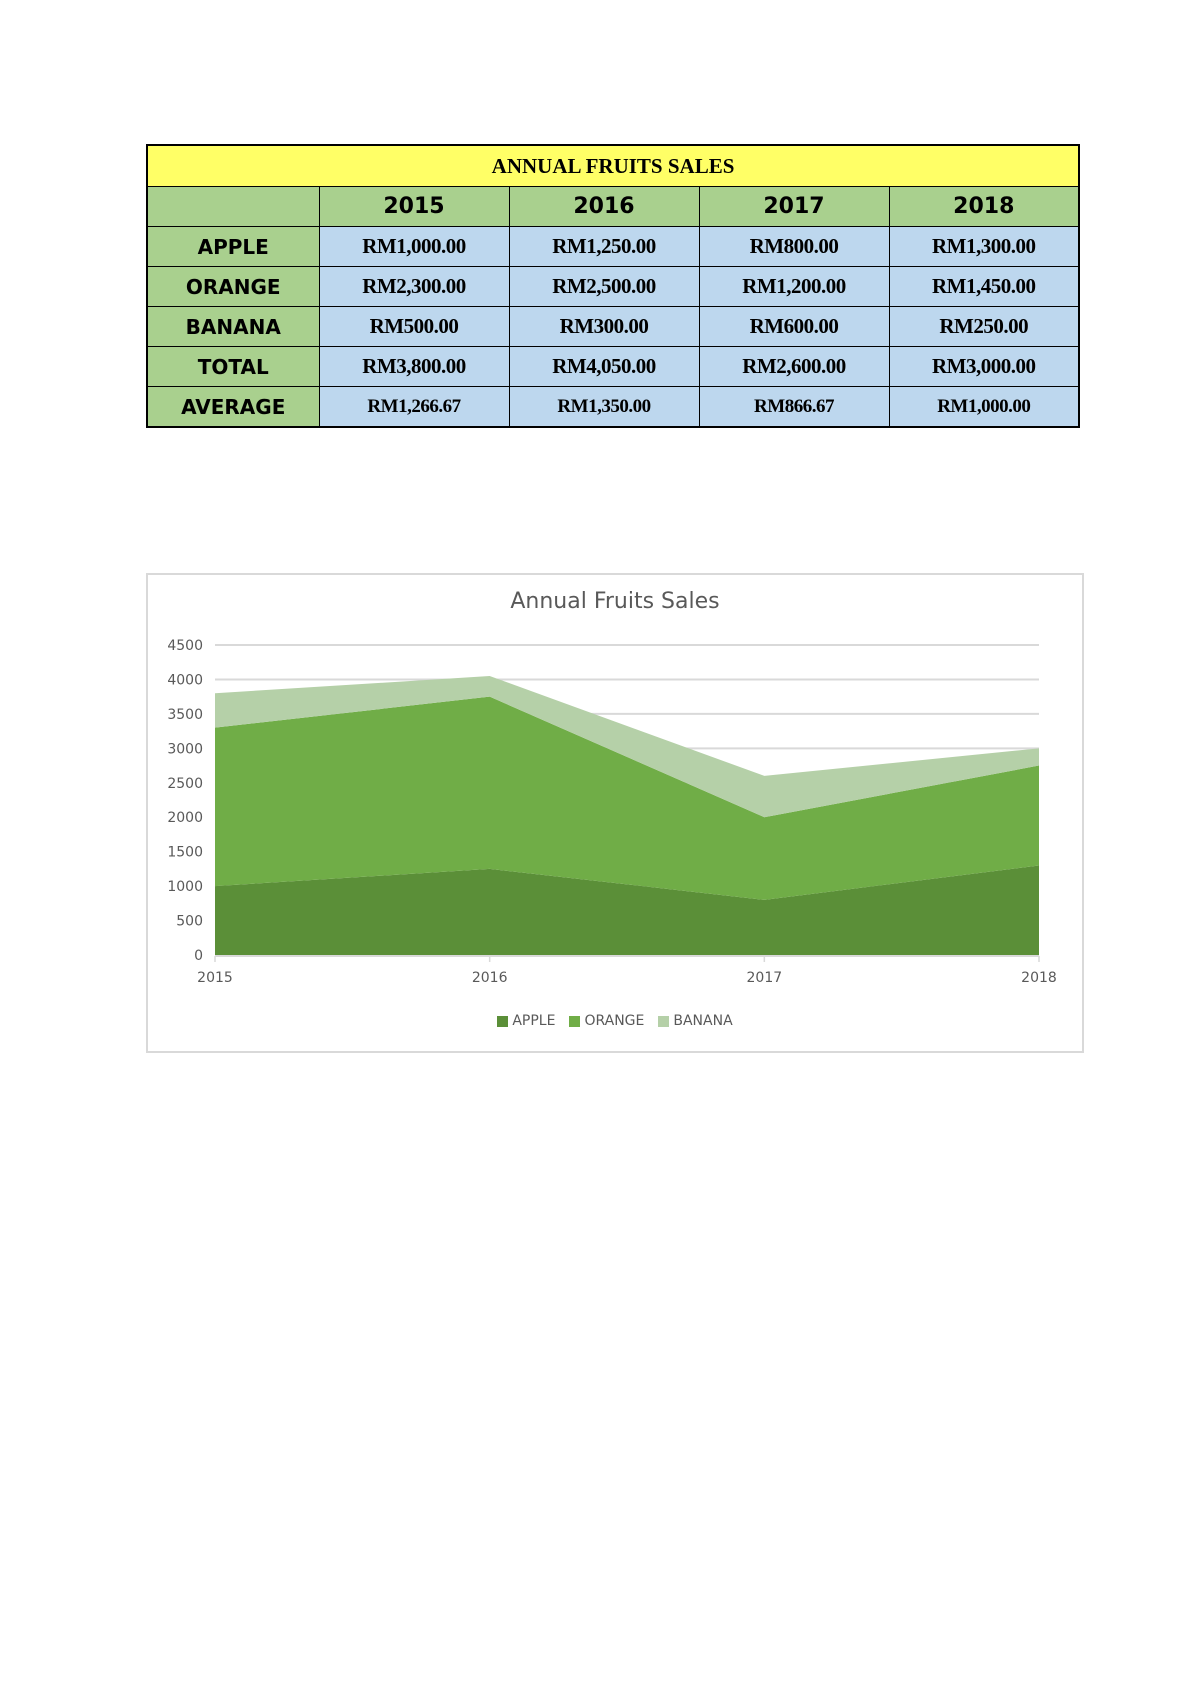 Image resolution: width=1200 pixels, height=1696 pixels. What do you see at coordinates (604, 326) in the screenshot?
I see `table-cell: RM300.00` at bounding box center [604, 326].